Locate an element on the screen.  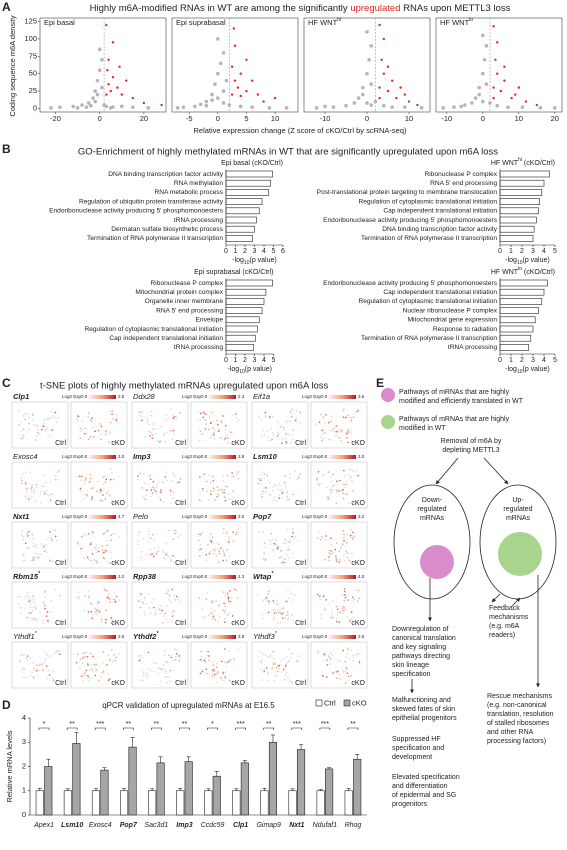
gene-text: Pop7 is located at coordinates (262, 516).